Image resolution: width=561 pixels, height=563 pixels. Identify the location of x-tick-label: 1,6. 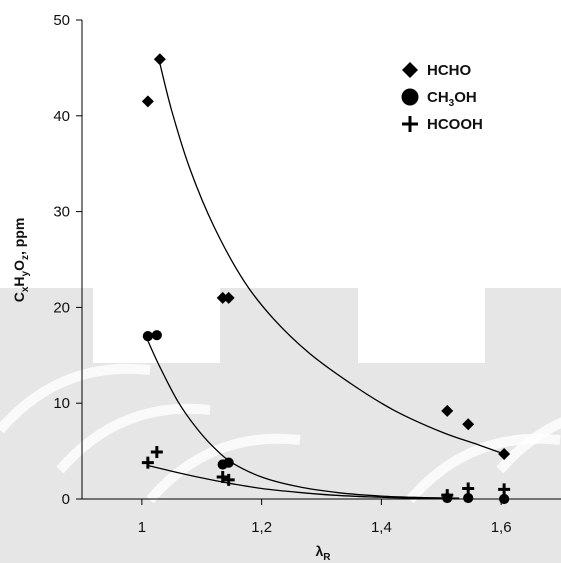
(501, 527).